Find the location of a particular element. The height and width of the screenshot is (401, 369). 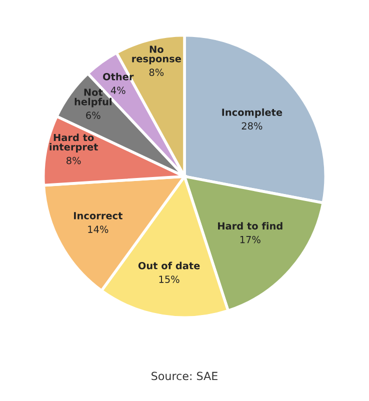

slice-label: Incomplete is located at coordinates (252, 113).